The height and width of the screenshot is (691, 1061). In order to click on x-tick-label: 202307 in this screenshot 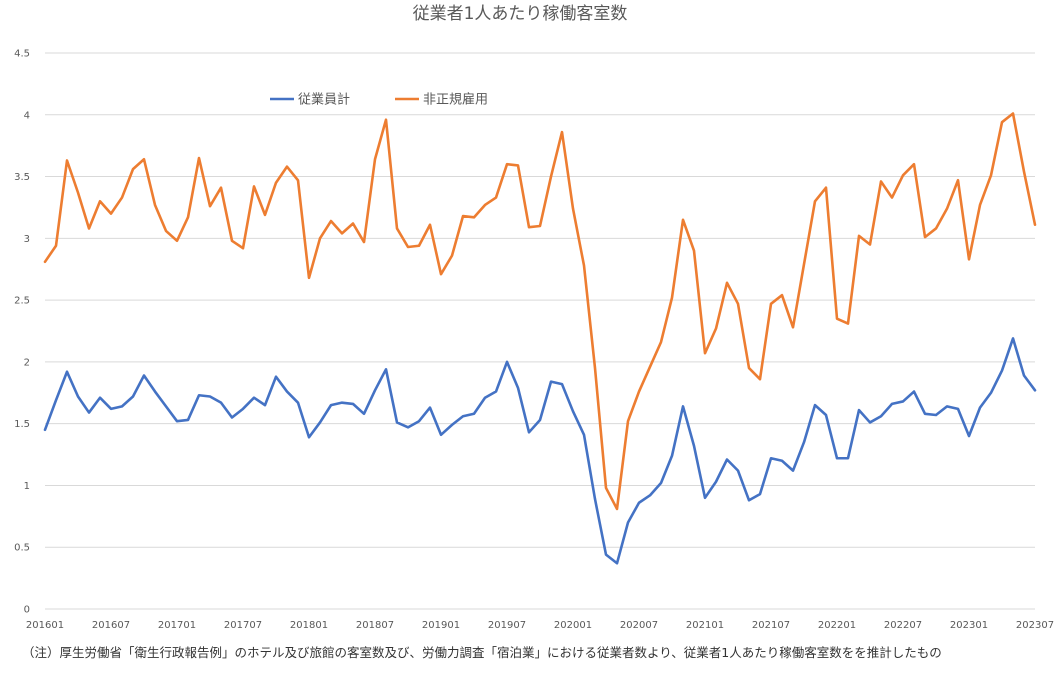, I will do `click(1035, 625)`.